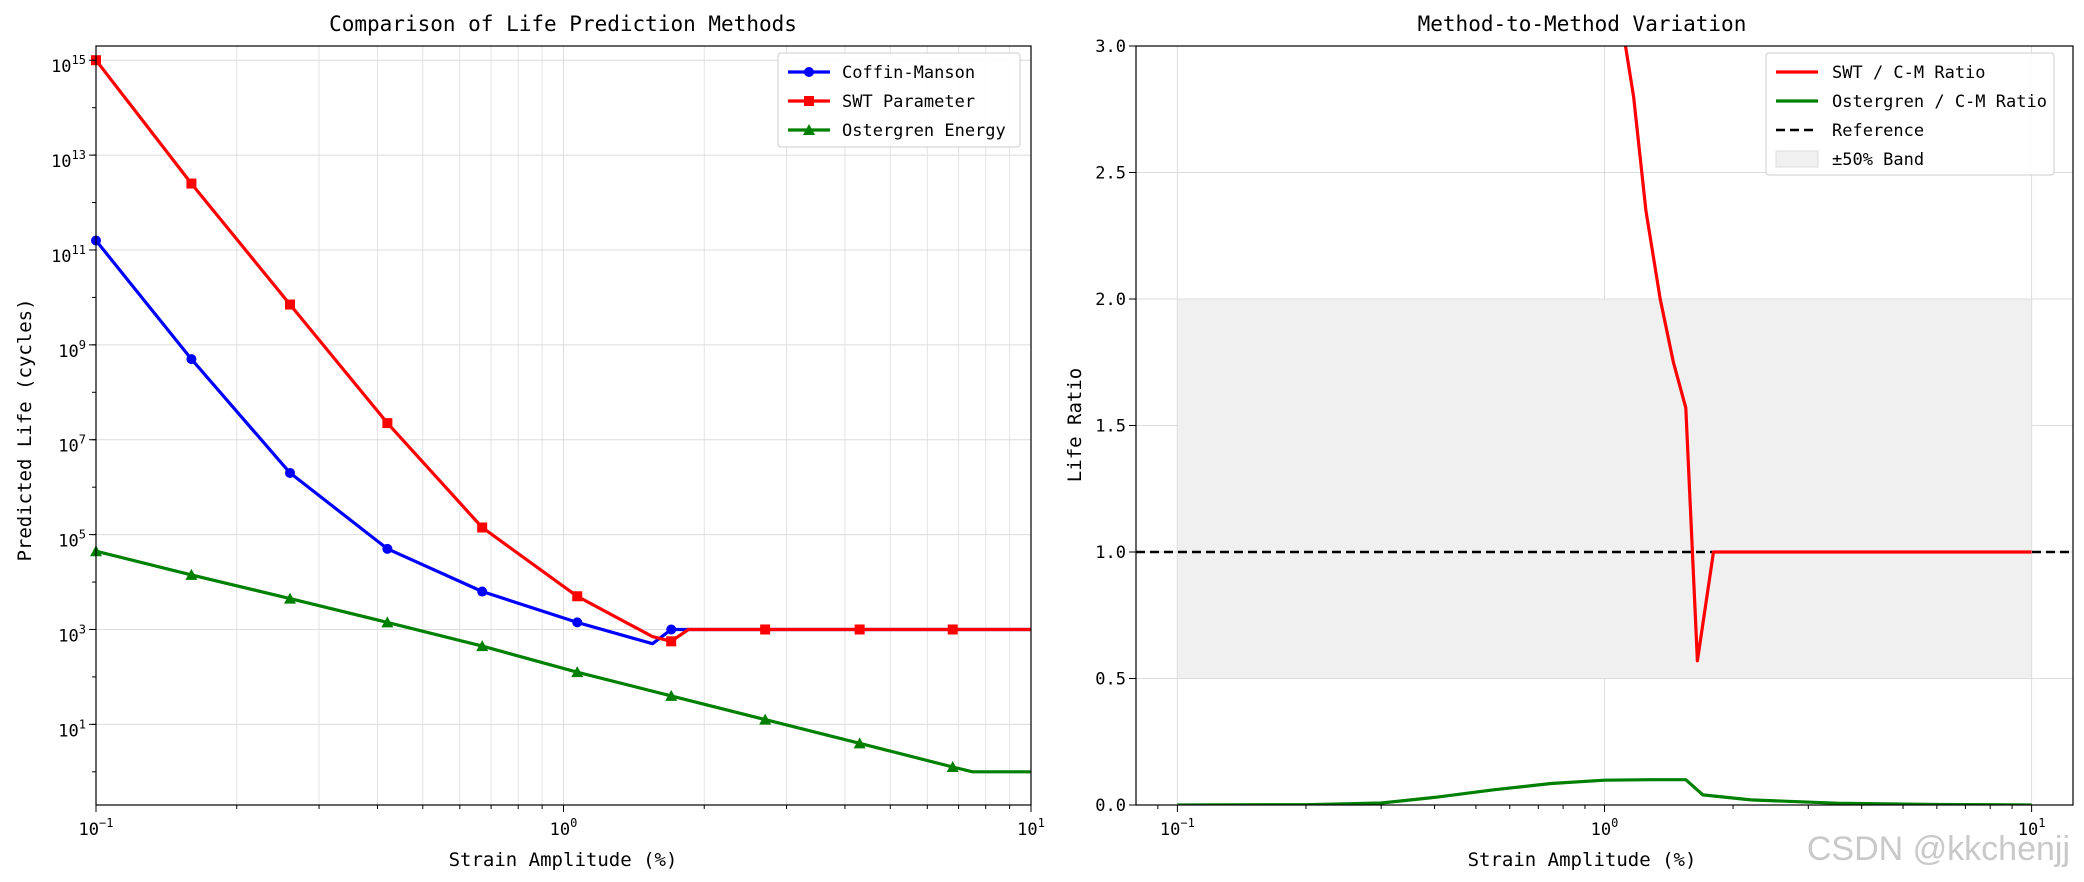 The image size is (2084, 882). Describe the element at coordinates (924, 131) in the screenshot. I see `left-legend-label-2: Ostergren Energy` at that location.